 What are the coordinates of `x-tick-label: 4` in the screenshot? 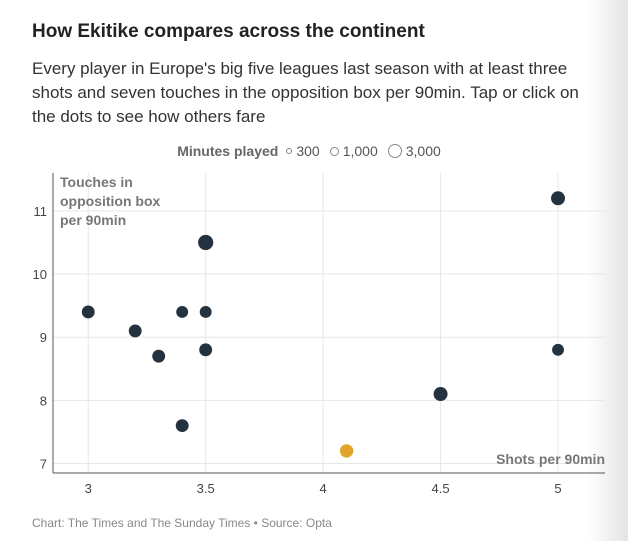 It's located at (323, 488).